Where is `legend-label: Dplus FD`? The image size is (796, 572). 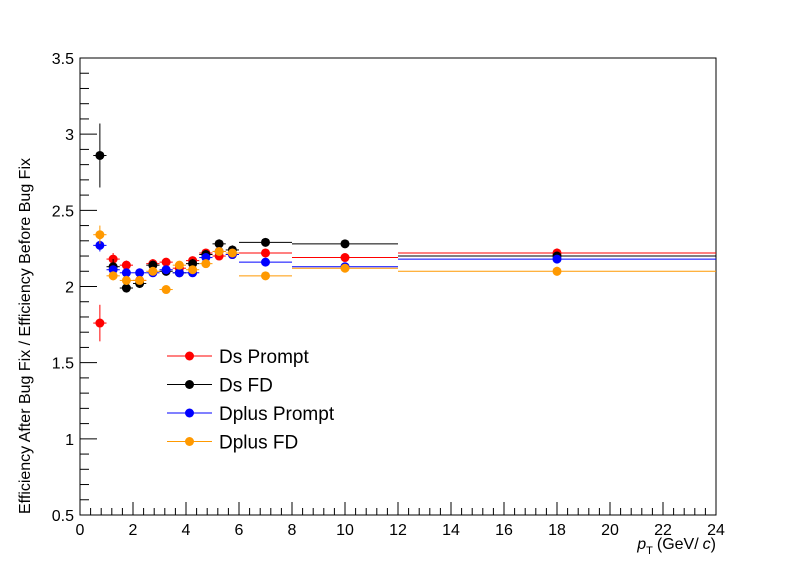
legend-label: Dplus FD is located at coordinates (258, 443).